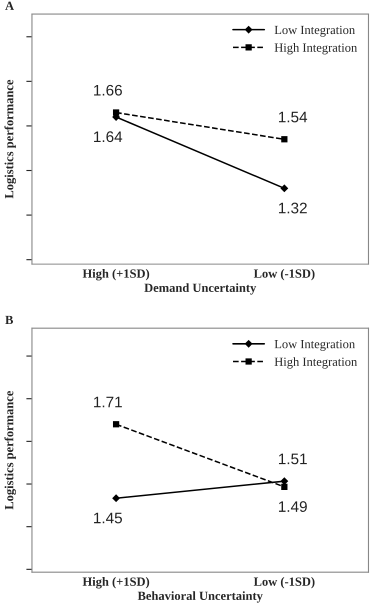 The width and height of the screenshot is (376, 610). I want to click on data-label: 1.54, so click(293, 117).